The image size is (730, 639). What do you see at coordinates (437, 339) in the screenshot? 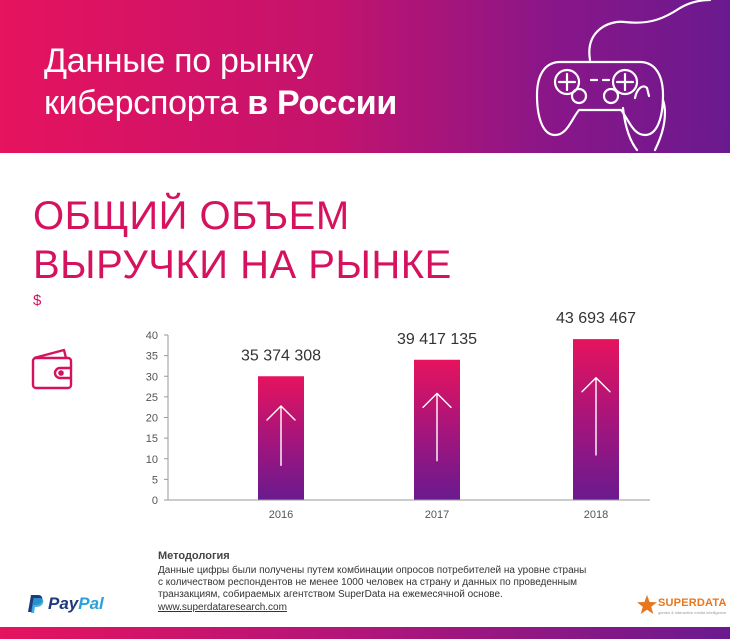
I see `data-label-2017: 39 417 135` at bounding box center [437, 339].